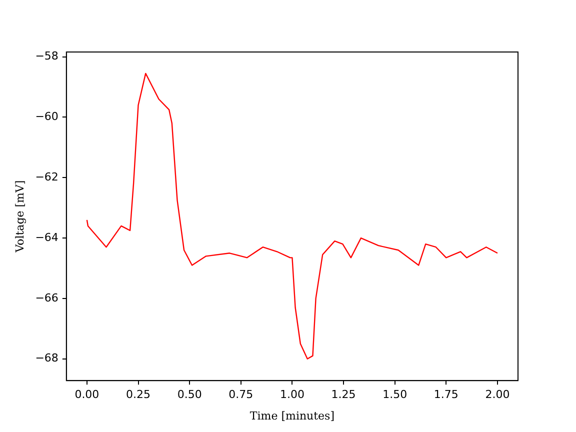 The image size is (576, 432). I want to click on y-tick-label: −60, so click(46, 117).